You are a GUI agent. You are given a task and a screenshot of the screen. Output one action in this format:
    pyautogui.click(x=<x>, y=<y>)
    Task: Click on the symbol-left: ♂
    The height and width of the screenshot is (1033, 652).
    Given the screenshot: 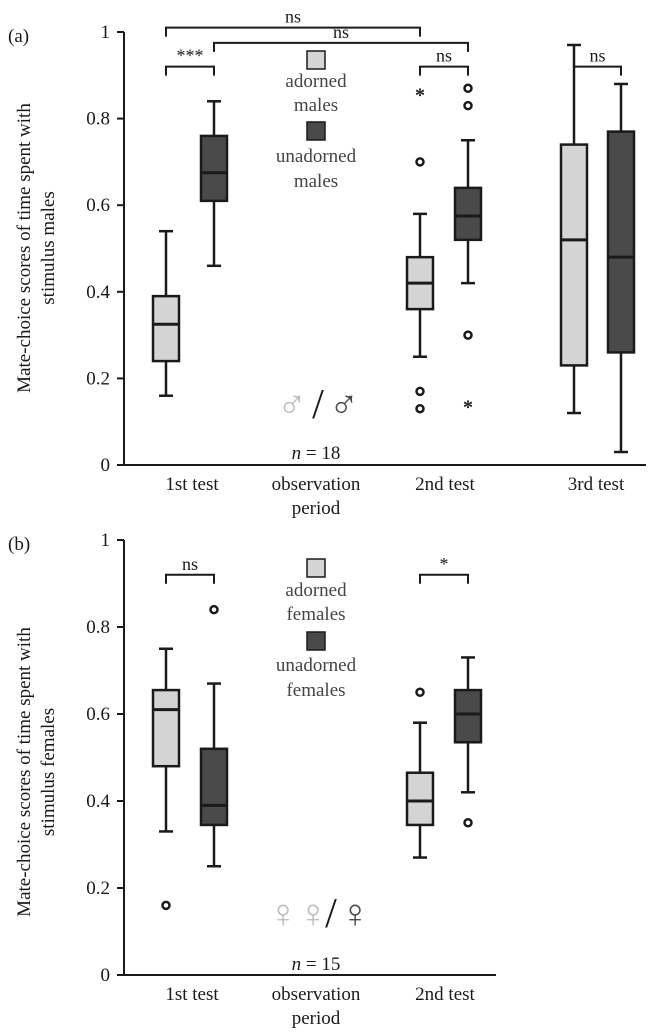 What is the action you would take?
    pyautogui.click(x=292, y=404)
    